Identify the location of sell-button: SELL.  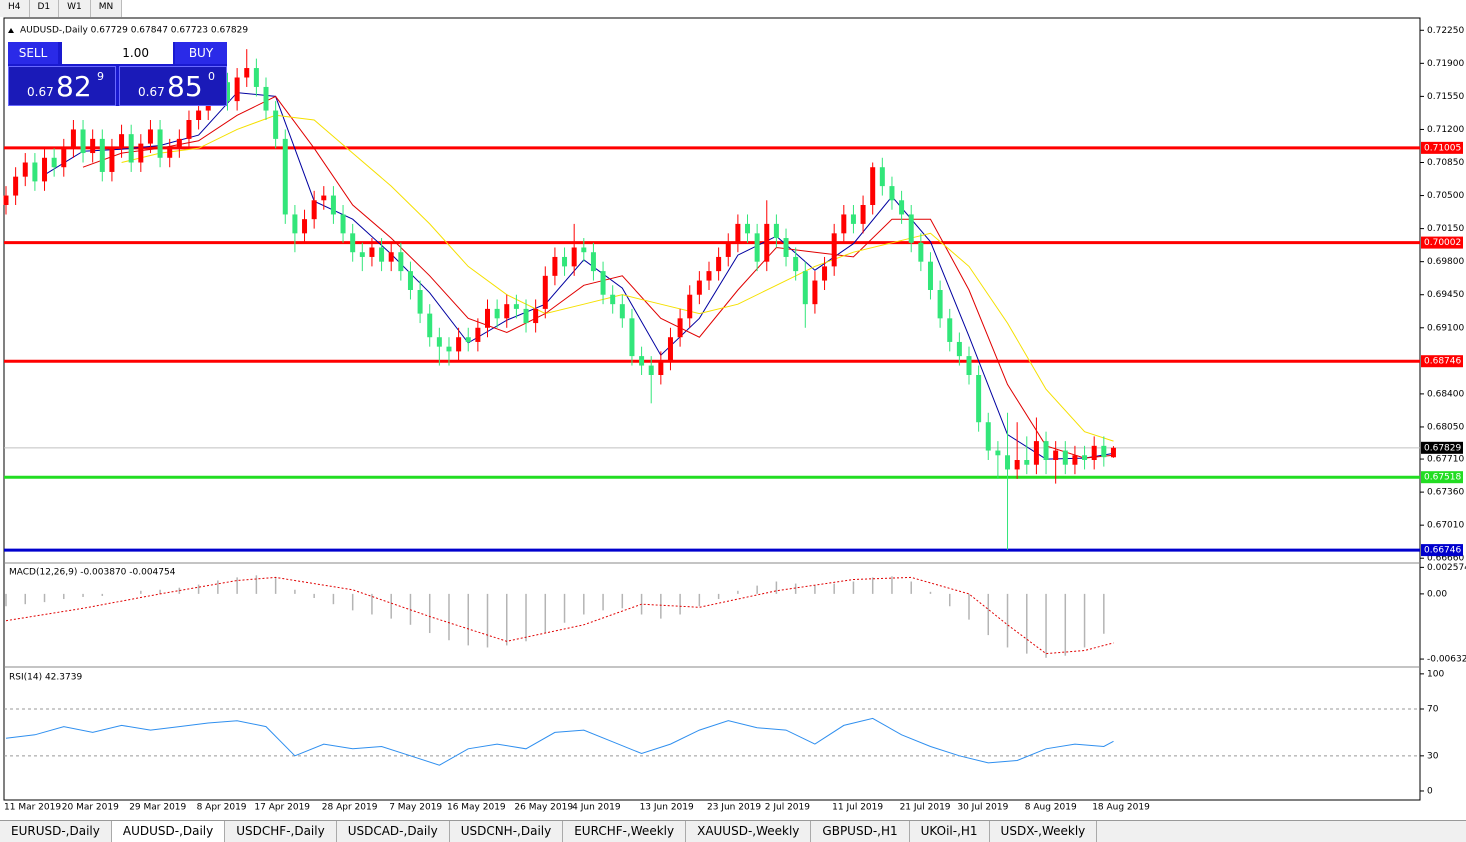
(33, 53).